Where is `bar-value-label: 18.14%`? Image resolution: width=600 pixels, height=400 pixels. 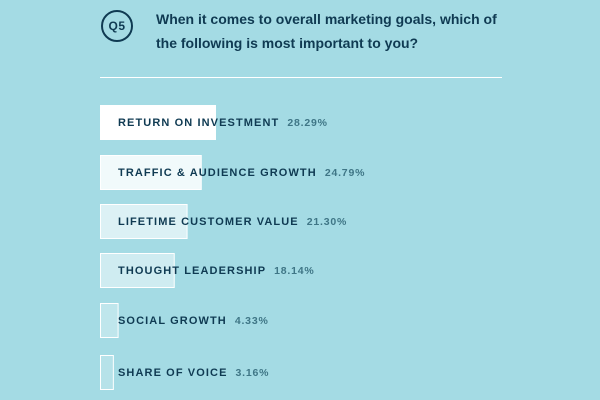
bar-value-label: 18.14% is located at coordinates (294, 271).